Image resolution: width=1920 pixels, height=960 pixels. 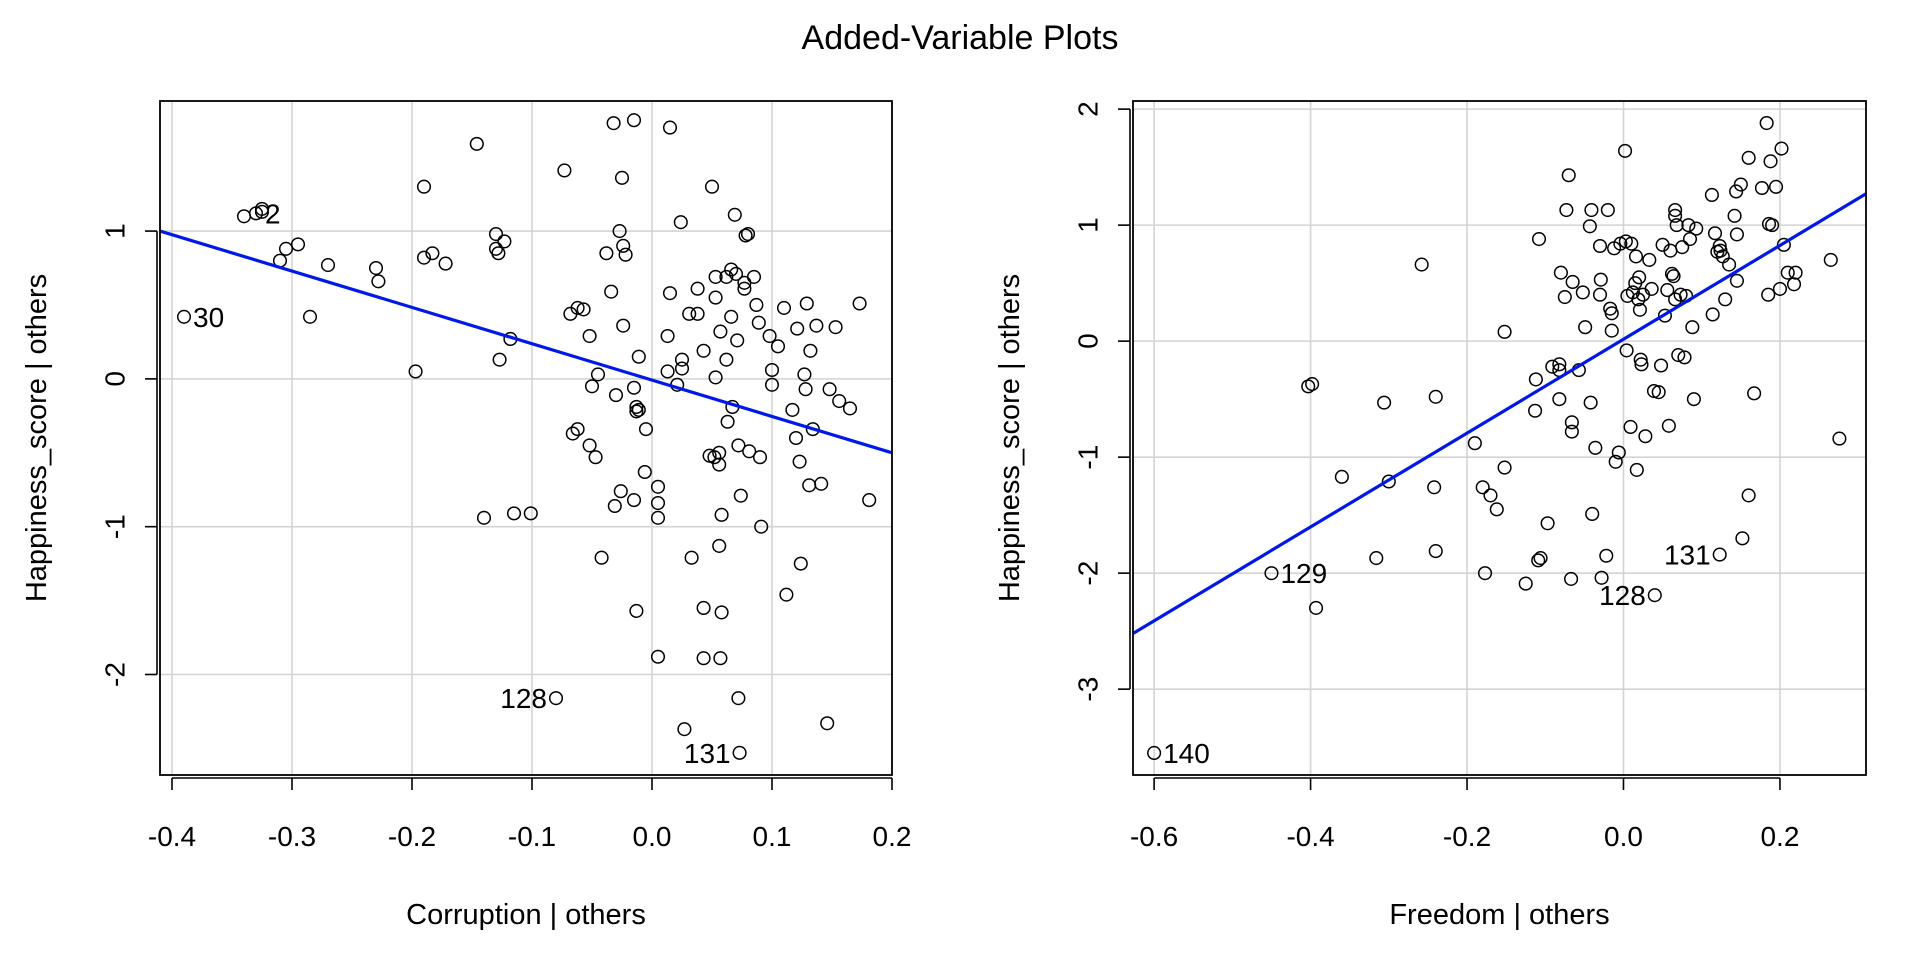 What do you see at coordinates (772, 836) in the screenshot?
I see `left-x-tick-label-5: 0.1` at bounding box center [772, 836].